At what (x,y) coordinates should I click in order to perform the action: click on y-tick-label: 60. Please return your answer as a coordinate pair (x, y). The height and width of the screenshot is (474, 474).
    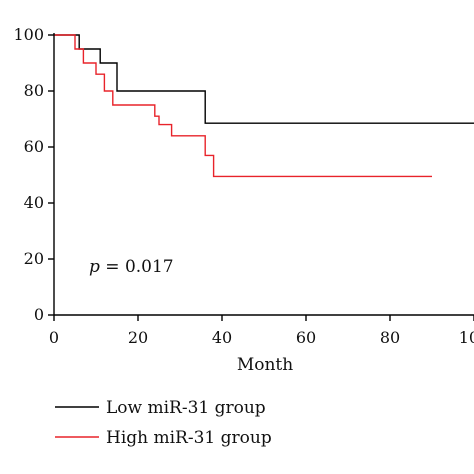
    Looking at the image, I should click on (34, 146).